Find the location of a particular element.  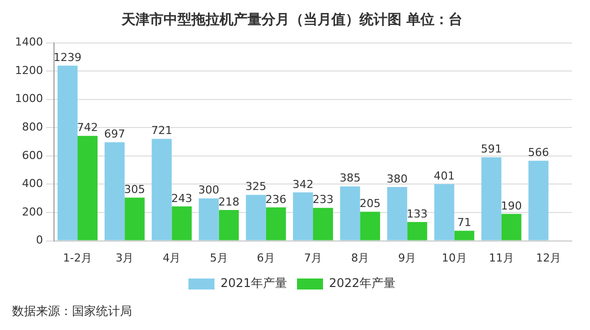

data-label: 721 is located at coordinates (161, 131).